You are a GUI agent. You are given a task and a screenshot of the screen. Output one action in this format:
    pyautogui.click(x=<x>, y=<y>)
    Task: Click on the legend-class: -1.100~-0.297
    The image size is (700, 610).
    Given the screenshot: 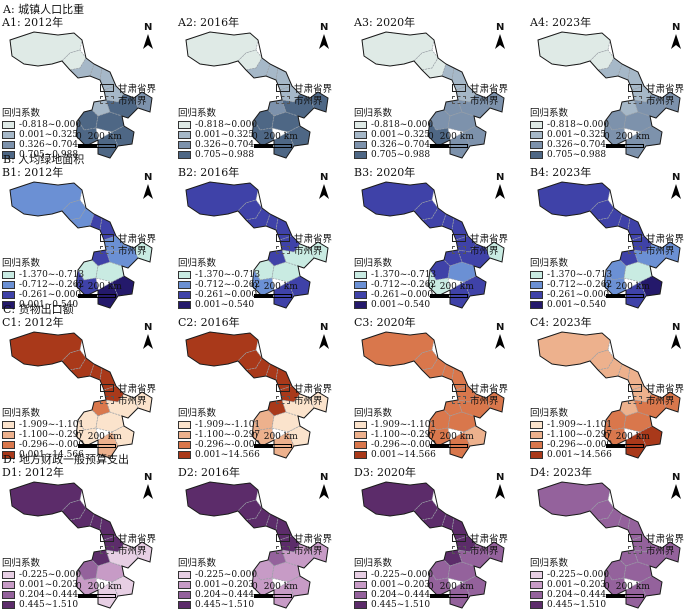 What is the action you would take?
    pyautogui.click(x=219, y=435)
    